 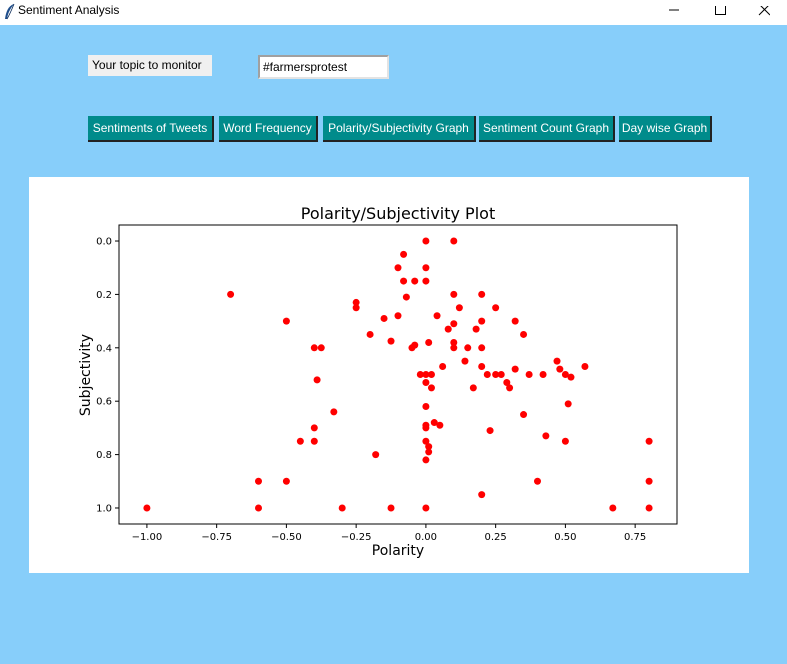 What do you see at coordinates (268, 129) in the screenshot?
I see `word-frequency-button: Word Frequency` at bounding box center [268, 129].